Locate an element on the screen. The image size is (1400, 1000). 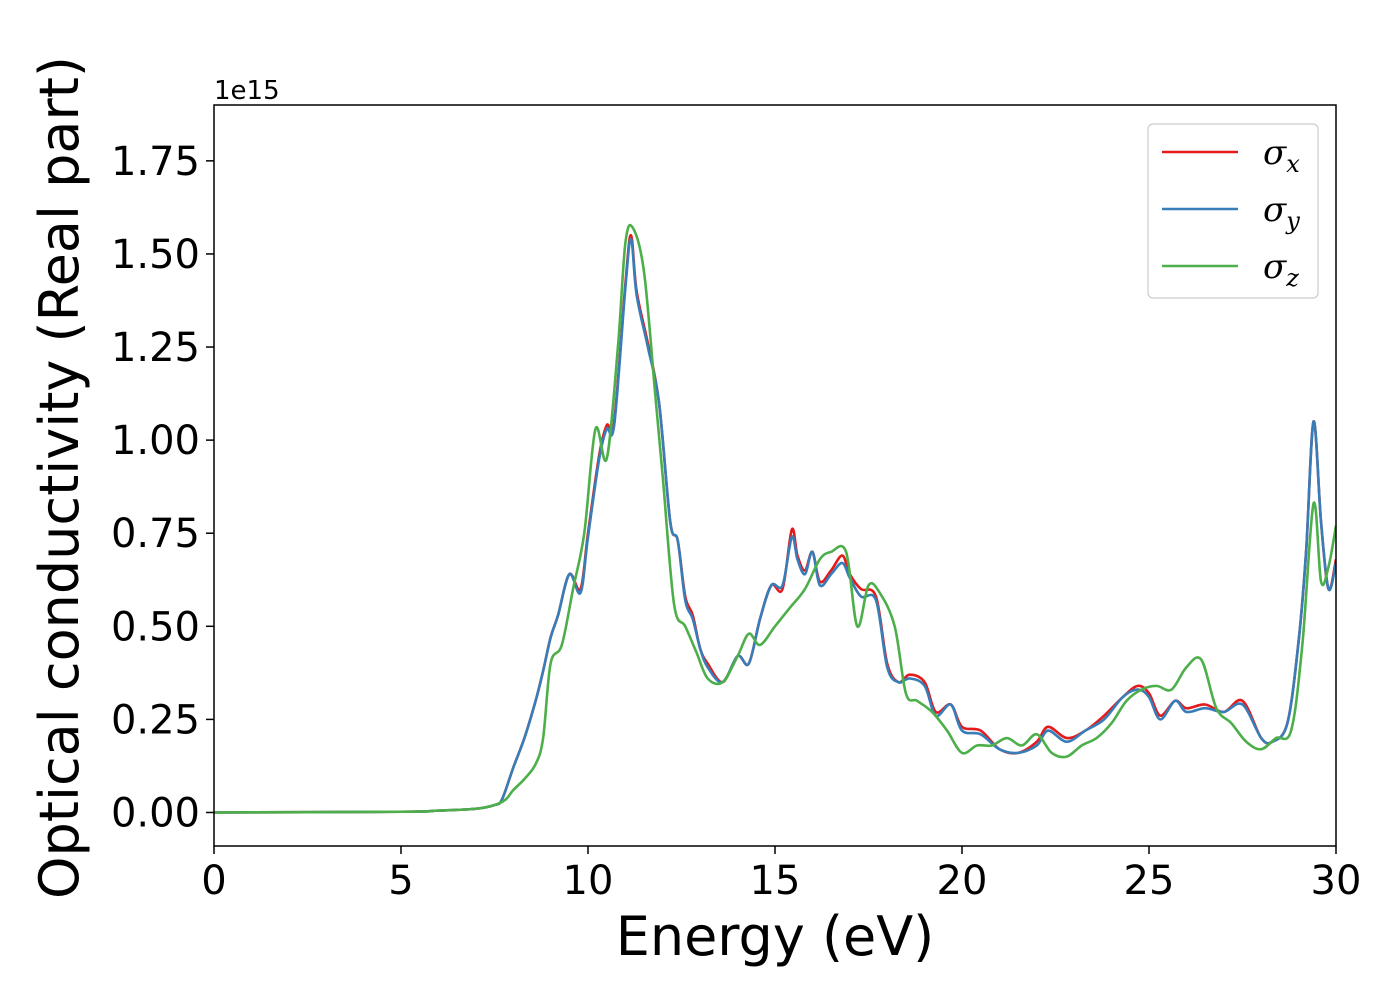
x-tick-label: 20 is located at coordinates (962, 881).